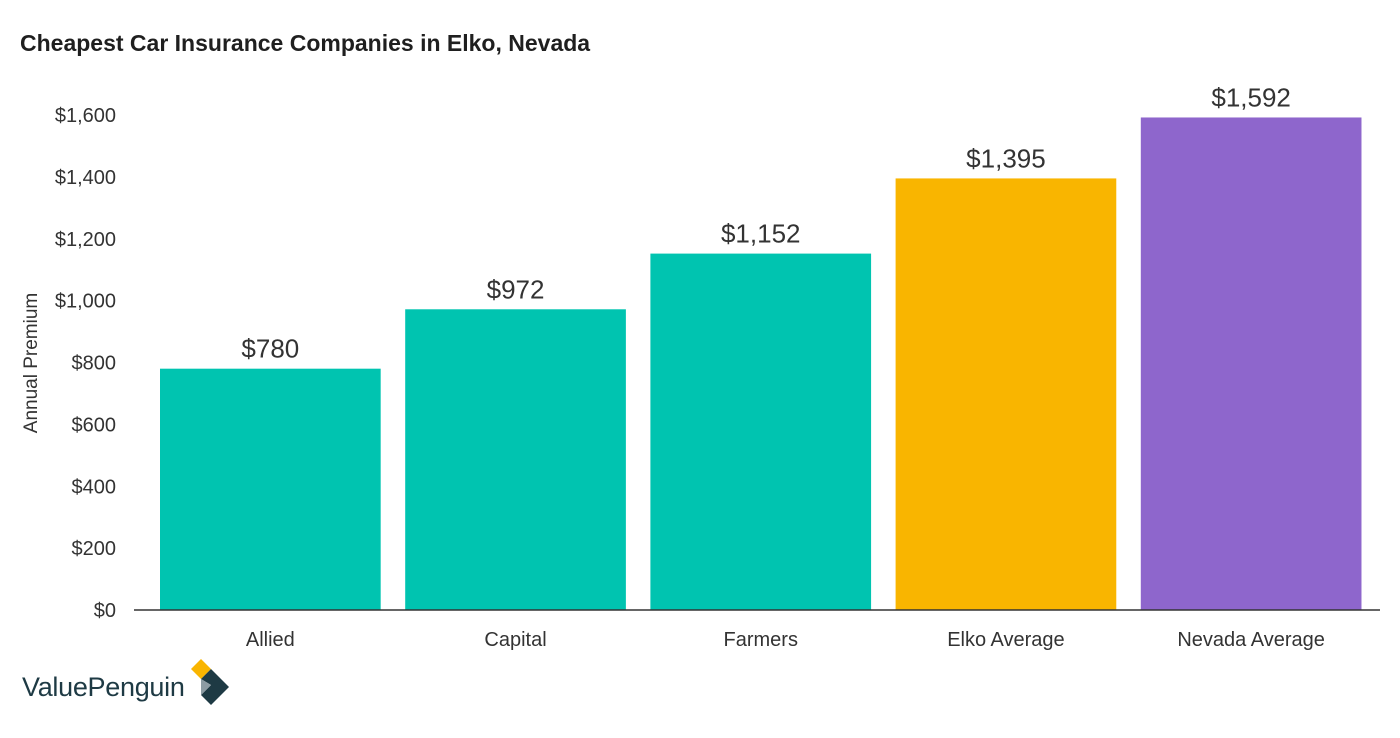 The image size is (1400, 738). Describe the element at coordinates (1006, 640) in the screenshot. I see `x-category-label: Elko Average` at that location.